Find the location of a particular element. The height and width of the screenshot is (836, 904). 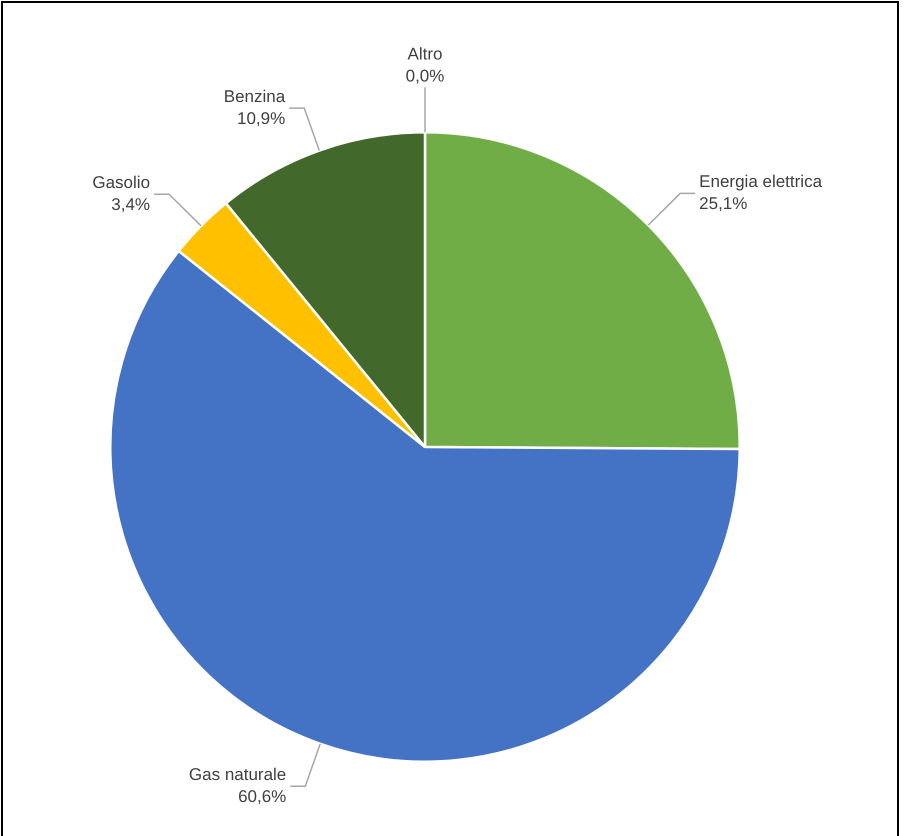

text: 0,0% is located at coordinates (425, 76).